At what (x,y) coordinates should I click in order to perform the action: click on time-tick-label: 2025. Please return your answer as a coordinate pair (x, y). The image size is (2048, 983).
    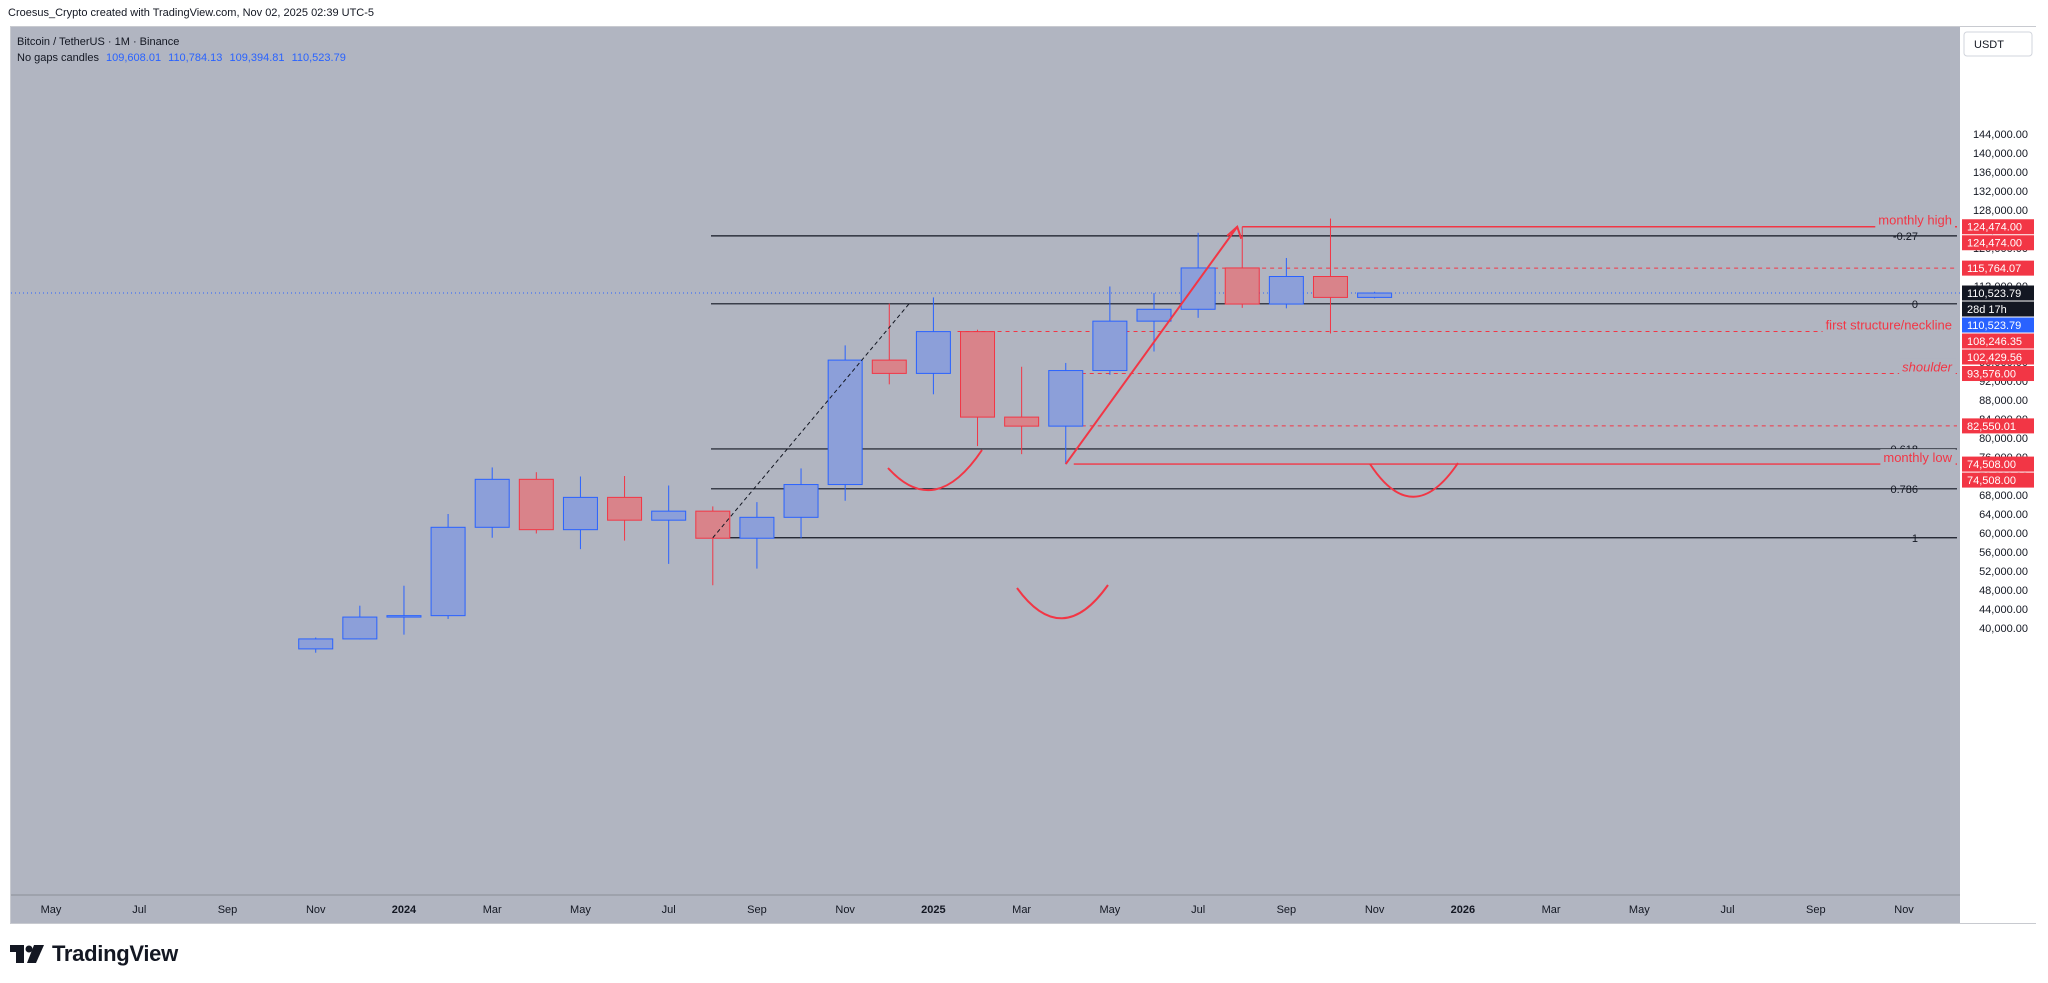
    Looking at the image, I should click on (933, 910).